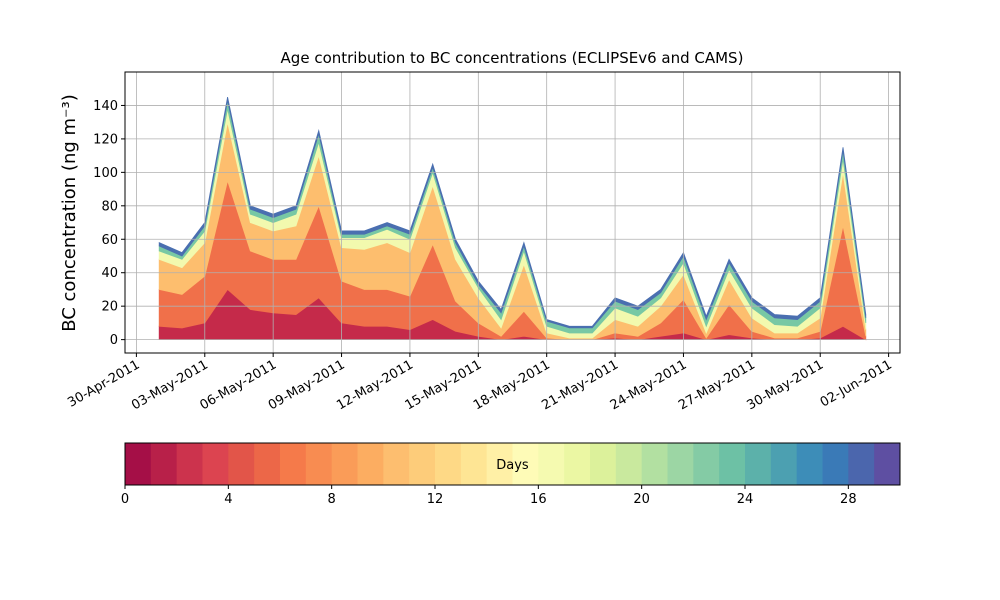 This screenshot has height=600, width=1000. I want to click on colorbar-frame, so click(512, 464).